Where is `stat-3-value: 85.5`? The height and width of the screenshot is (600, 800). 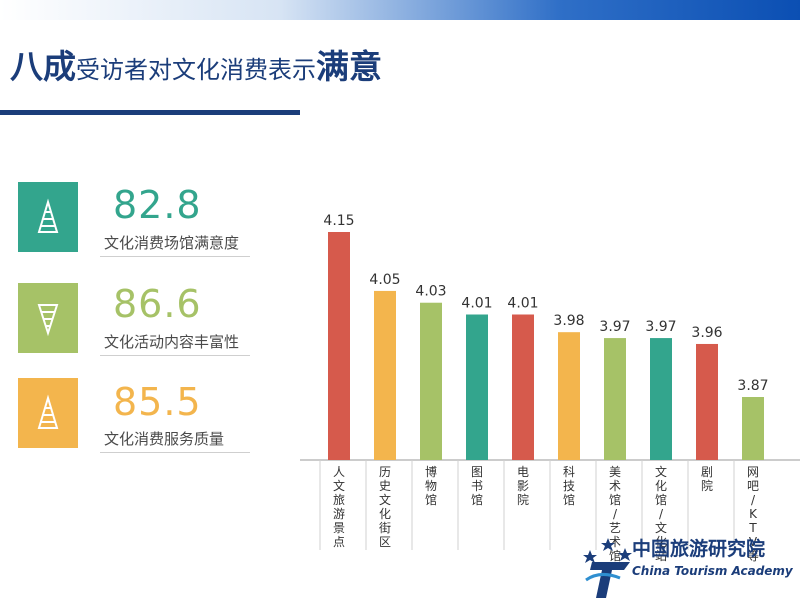 stat-3-value: 85.5 is located at coordinates (157, 402).